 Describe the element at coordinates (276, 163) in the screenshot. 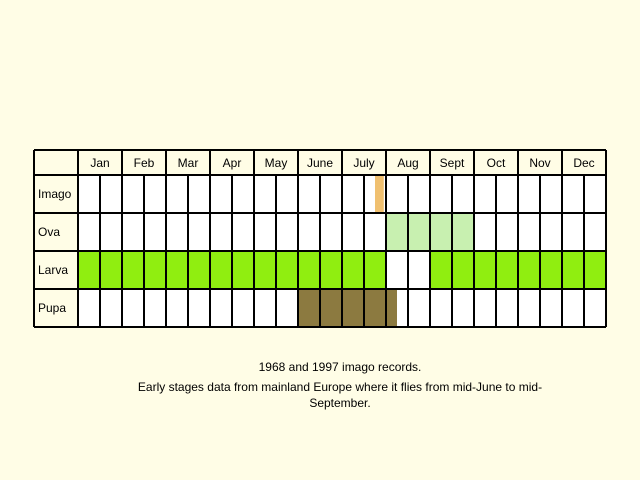

I see `month-label: May` at that location.